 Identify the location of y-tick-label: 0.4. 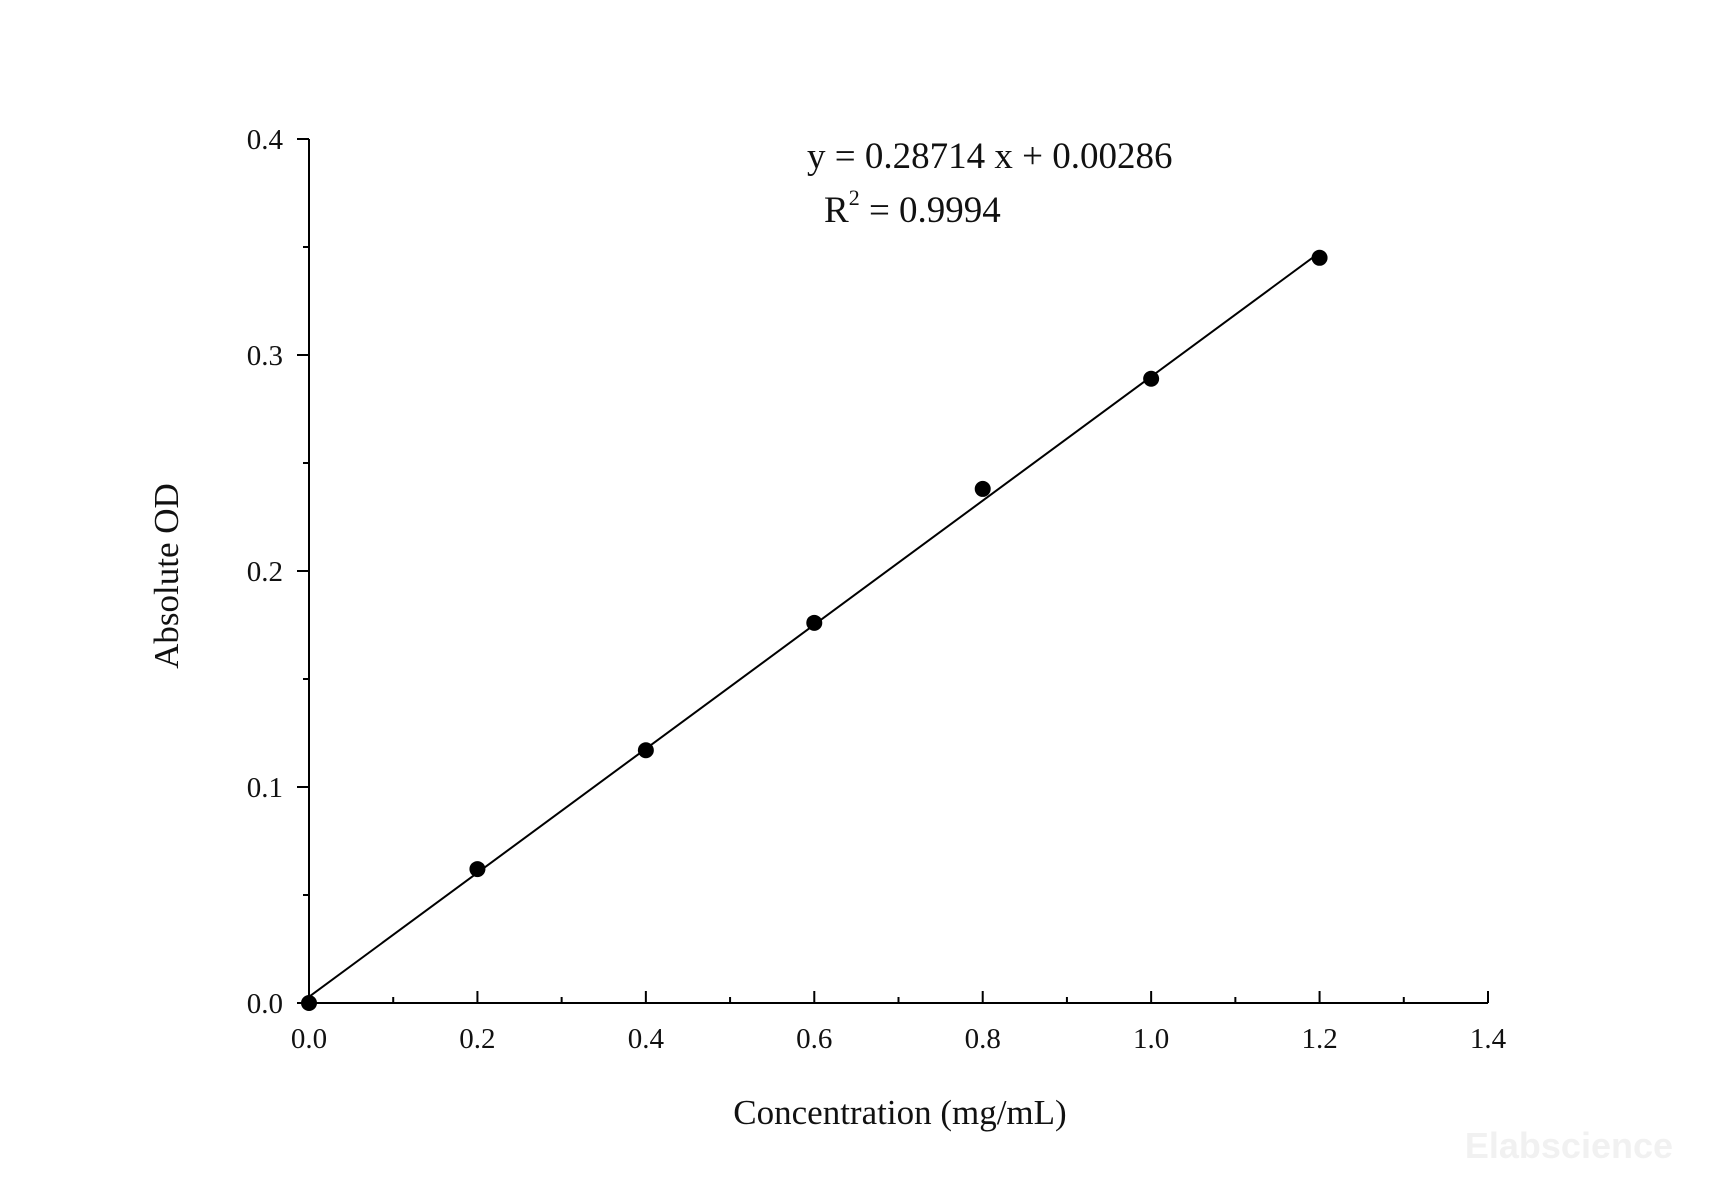
(265, 140).